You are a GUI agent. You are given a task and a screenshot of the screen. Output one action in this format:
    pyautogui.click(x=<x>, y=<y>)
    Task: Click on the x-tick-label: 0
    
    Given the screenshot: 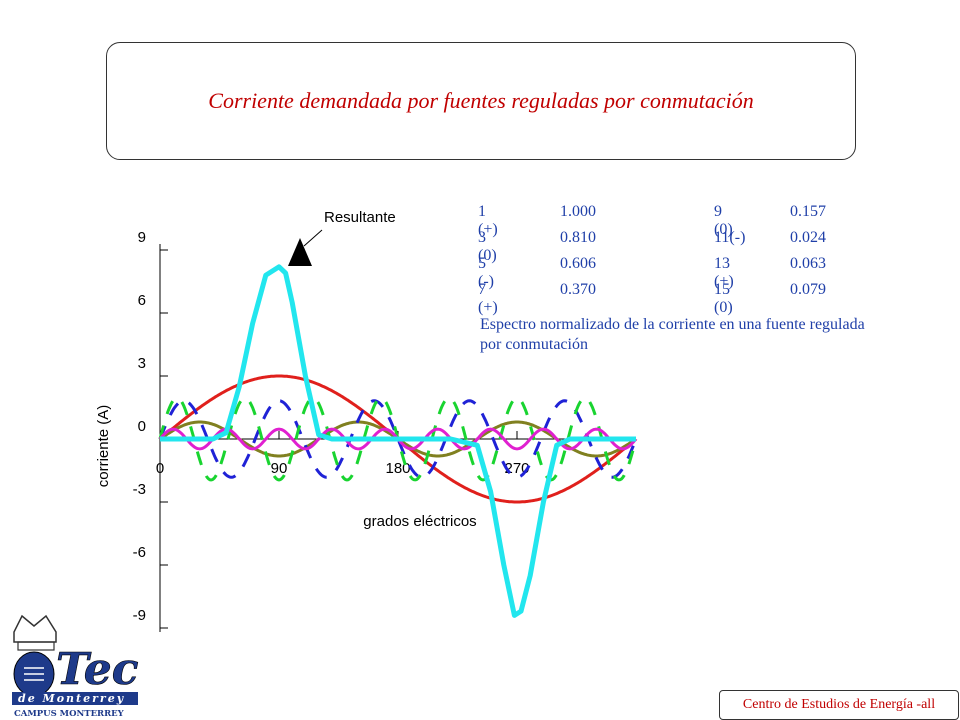 What is the action you would take?
    pyautogui.click(x=160, y=468)
    